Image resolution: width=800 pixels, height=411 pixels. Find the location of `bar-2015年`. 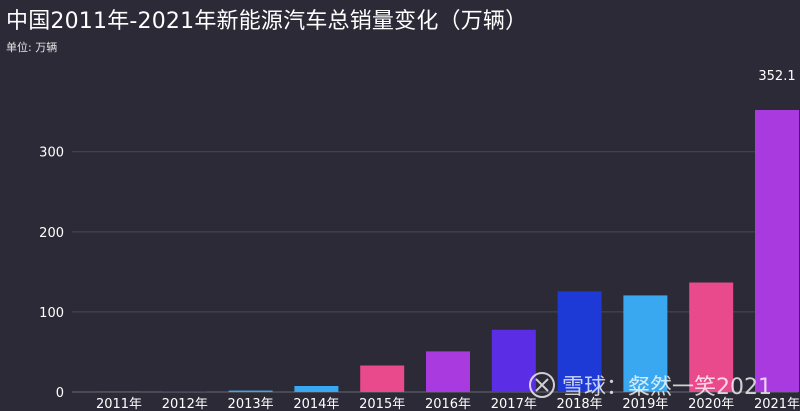

bar-2015年 is located at coordinates (382, 378).